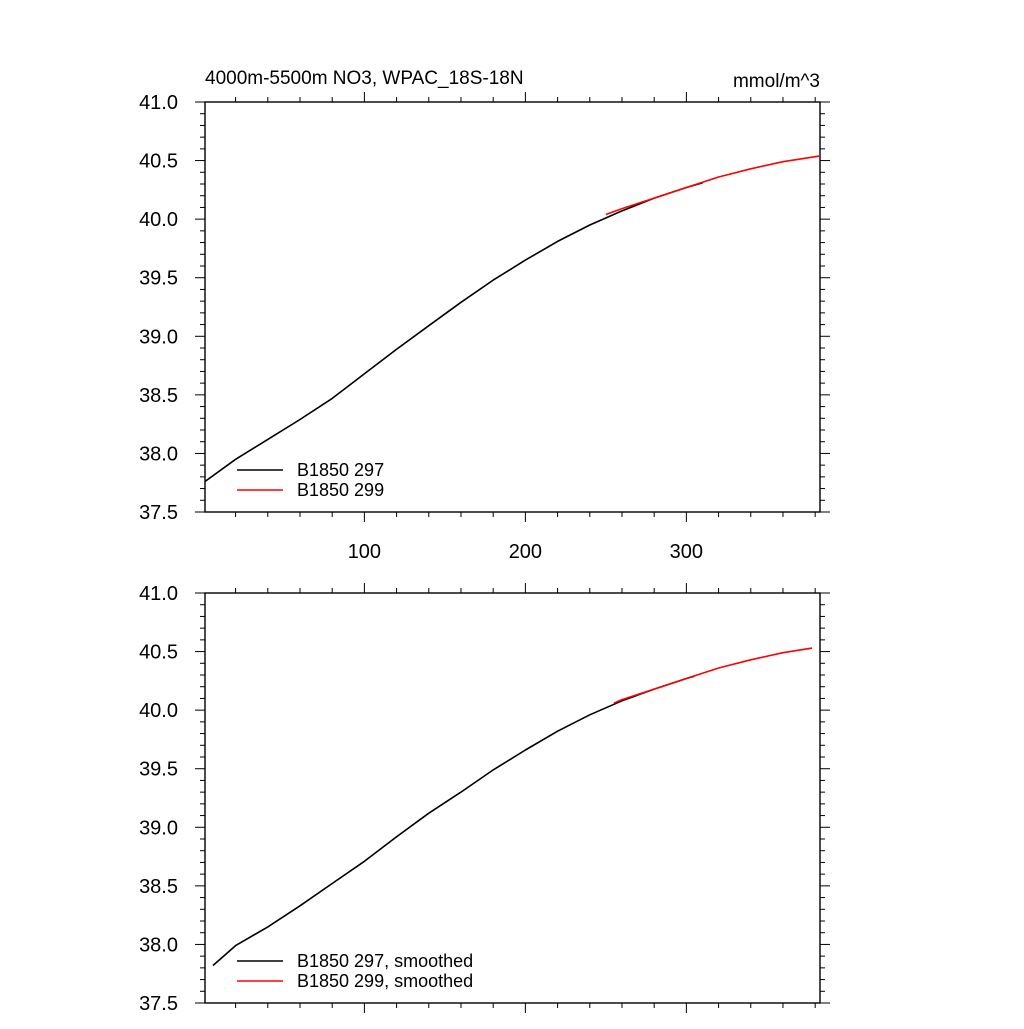  What do you see at coordinates (364, 552) in the screenshot?
I see `x-tick-label: 100` at bounding box center [364, 552].